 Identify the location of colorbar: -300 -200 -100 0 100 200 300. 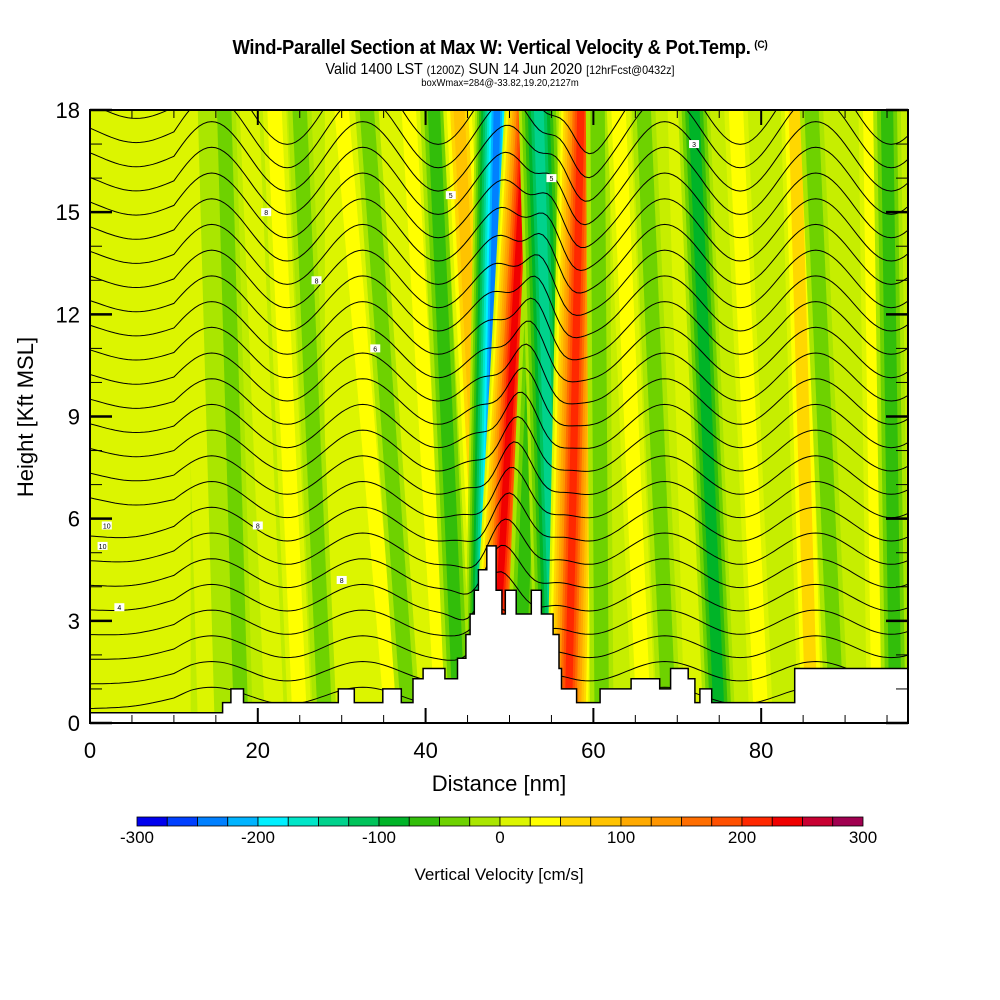
(498, 831).